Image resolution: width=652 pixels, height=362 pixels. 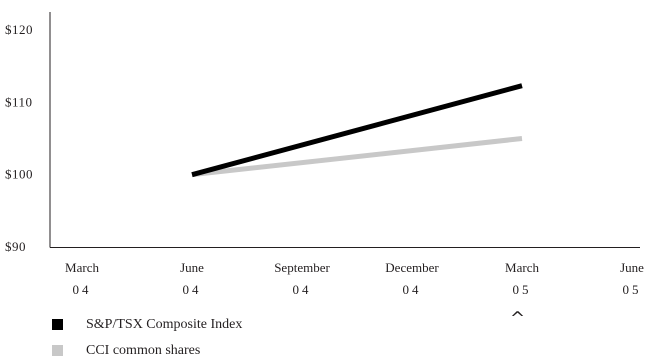 I want to click on y-tick-label: $110, so click(x=19, y=101).